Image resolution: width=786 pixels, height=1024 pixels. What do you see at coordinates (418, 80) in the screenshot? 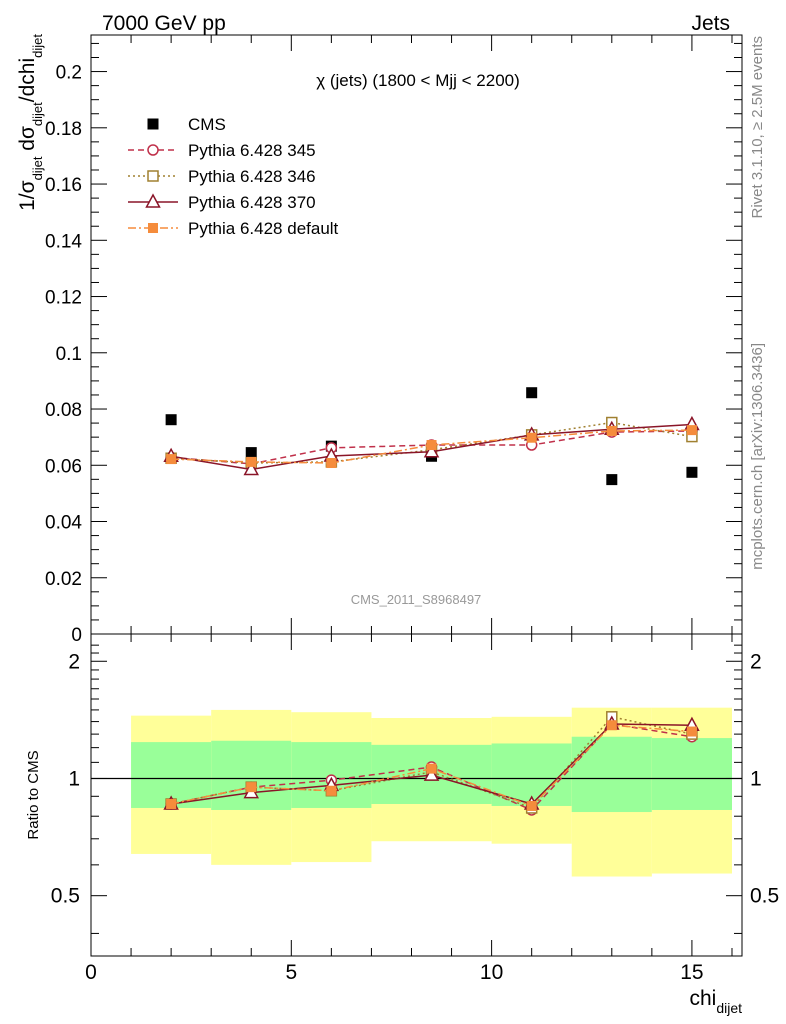
I see `plot-title: χ (jets) (1800 < Mjj < 2200)` at bounding box center [418, 80].